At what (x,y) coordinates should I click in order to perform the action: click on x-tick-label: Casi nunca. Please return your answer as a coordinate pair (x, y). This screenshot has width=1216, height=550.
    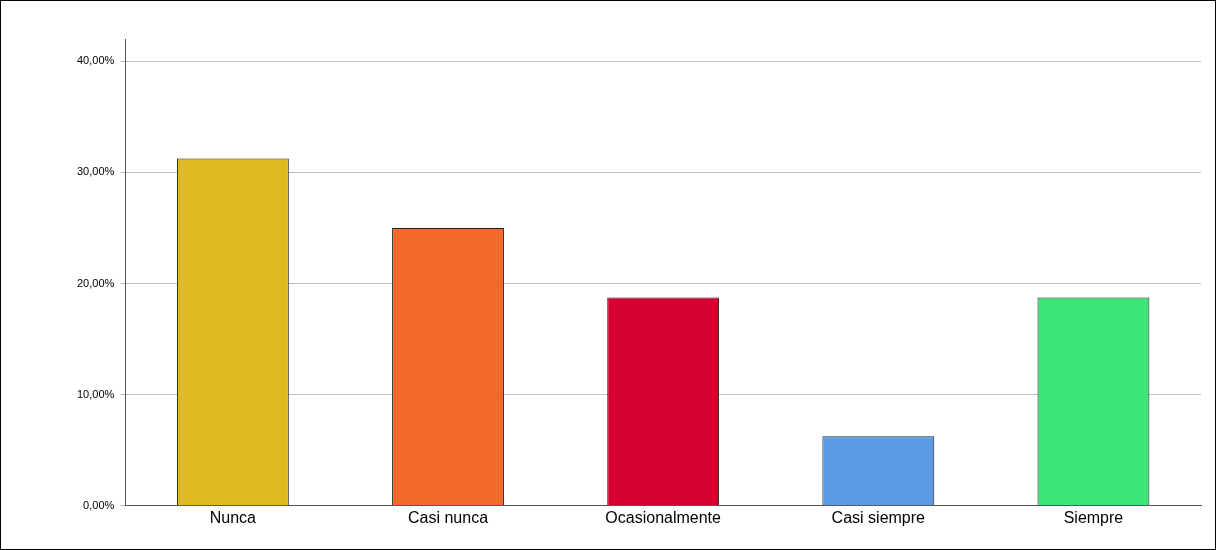
    Looking at the image, I should click on (448, 517).